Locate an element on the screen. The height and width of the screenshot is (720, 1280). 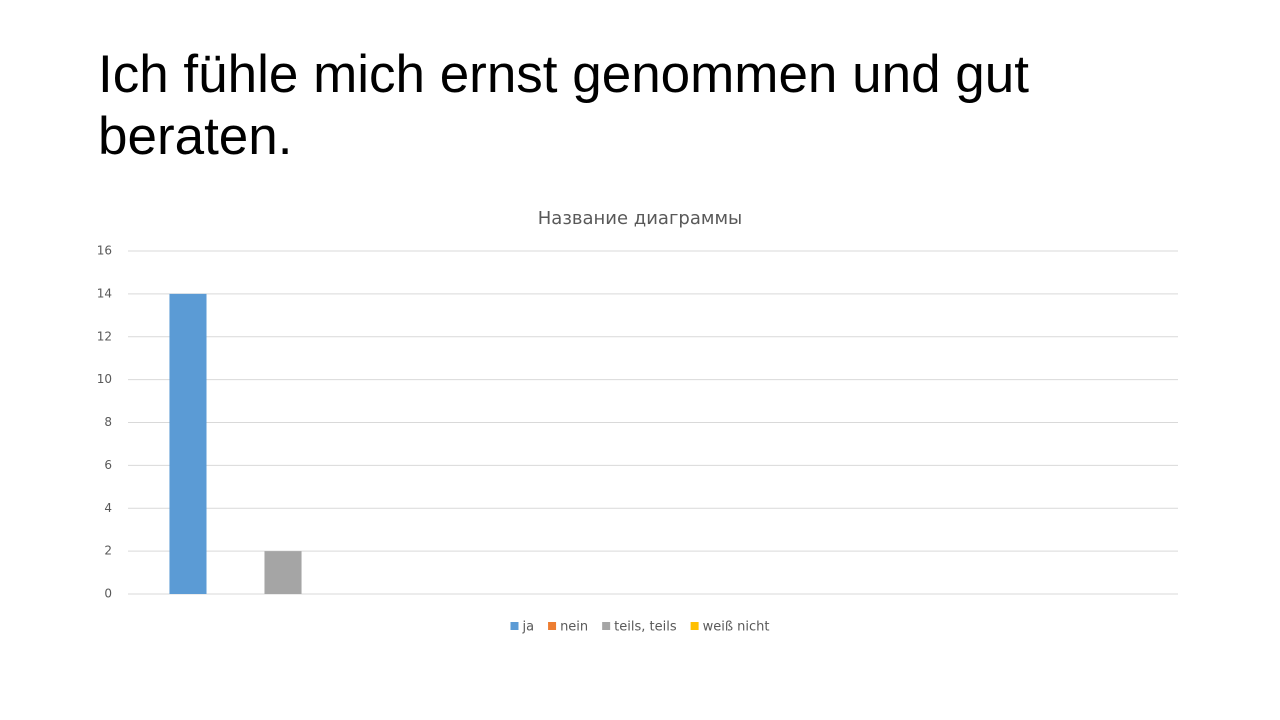
y-tick-label: 6 is located at coordinates (108, 465).